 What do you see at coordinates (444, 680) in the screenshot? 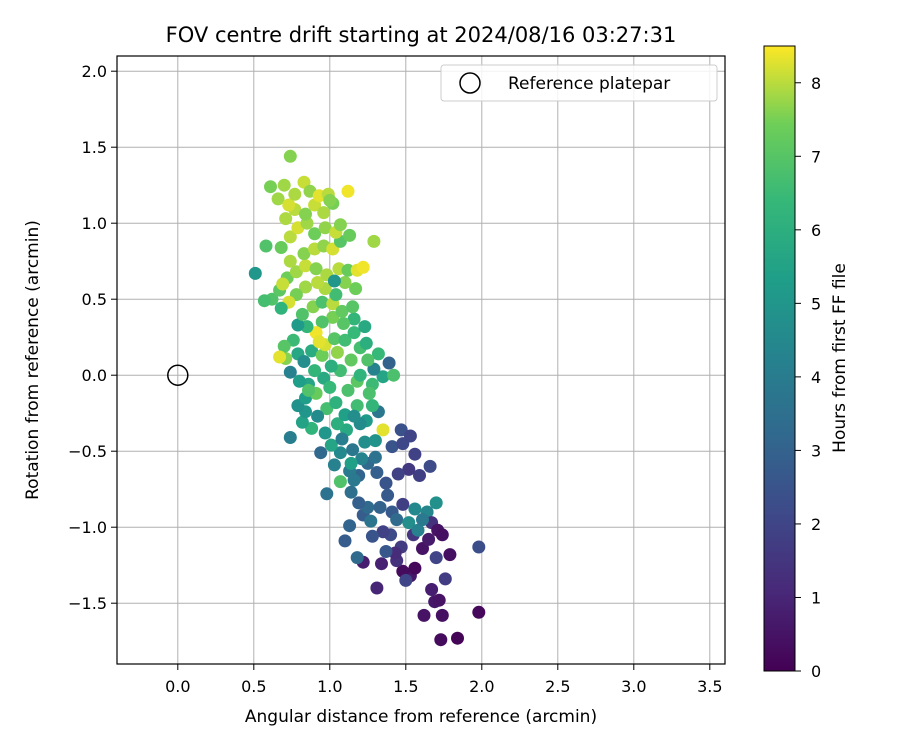
I see `x-axis-ticks: 0.0 0.5 1.0 1.5 2.0 2.5 3.0 3.5` at bounding box center [444, 680].